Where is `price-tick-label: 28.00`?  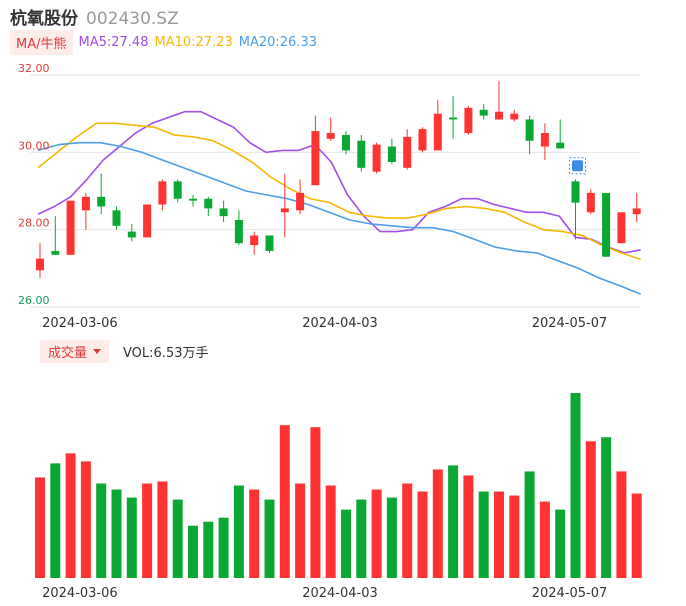
price-tick-label: 28.00 is located at coordinates (34, 223).